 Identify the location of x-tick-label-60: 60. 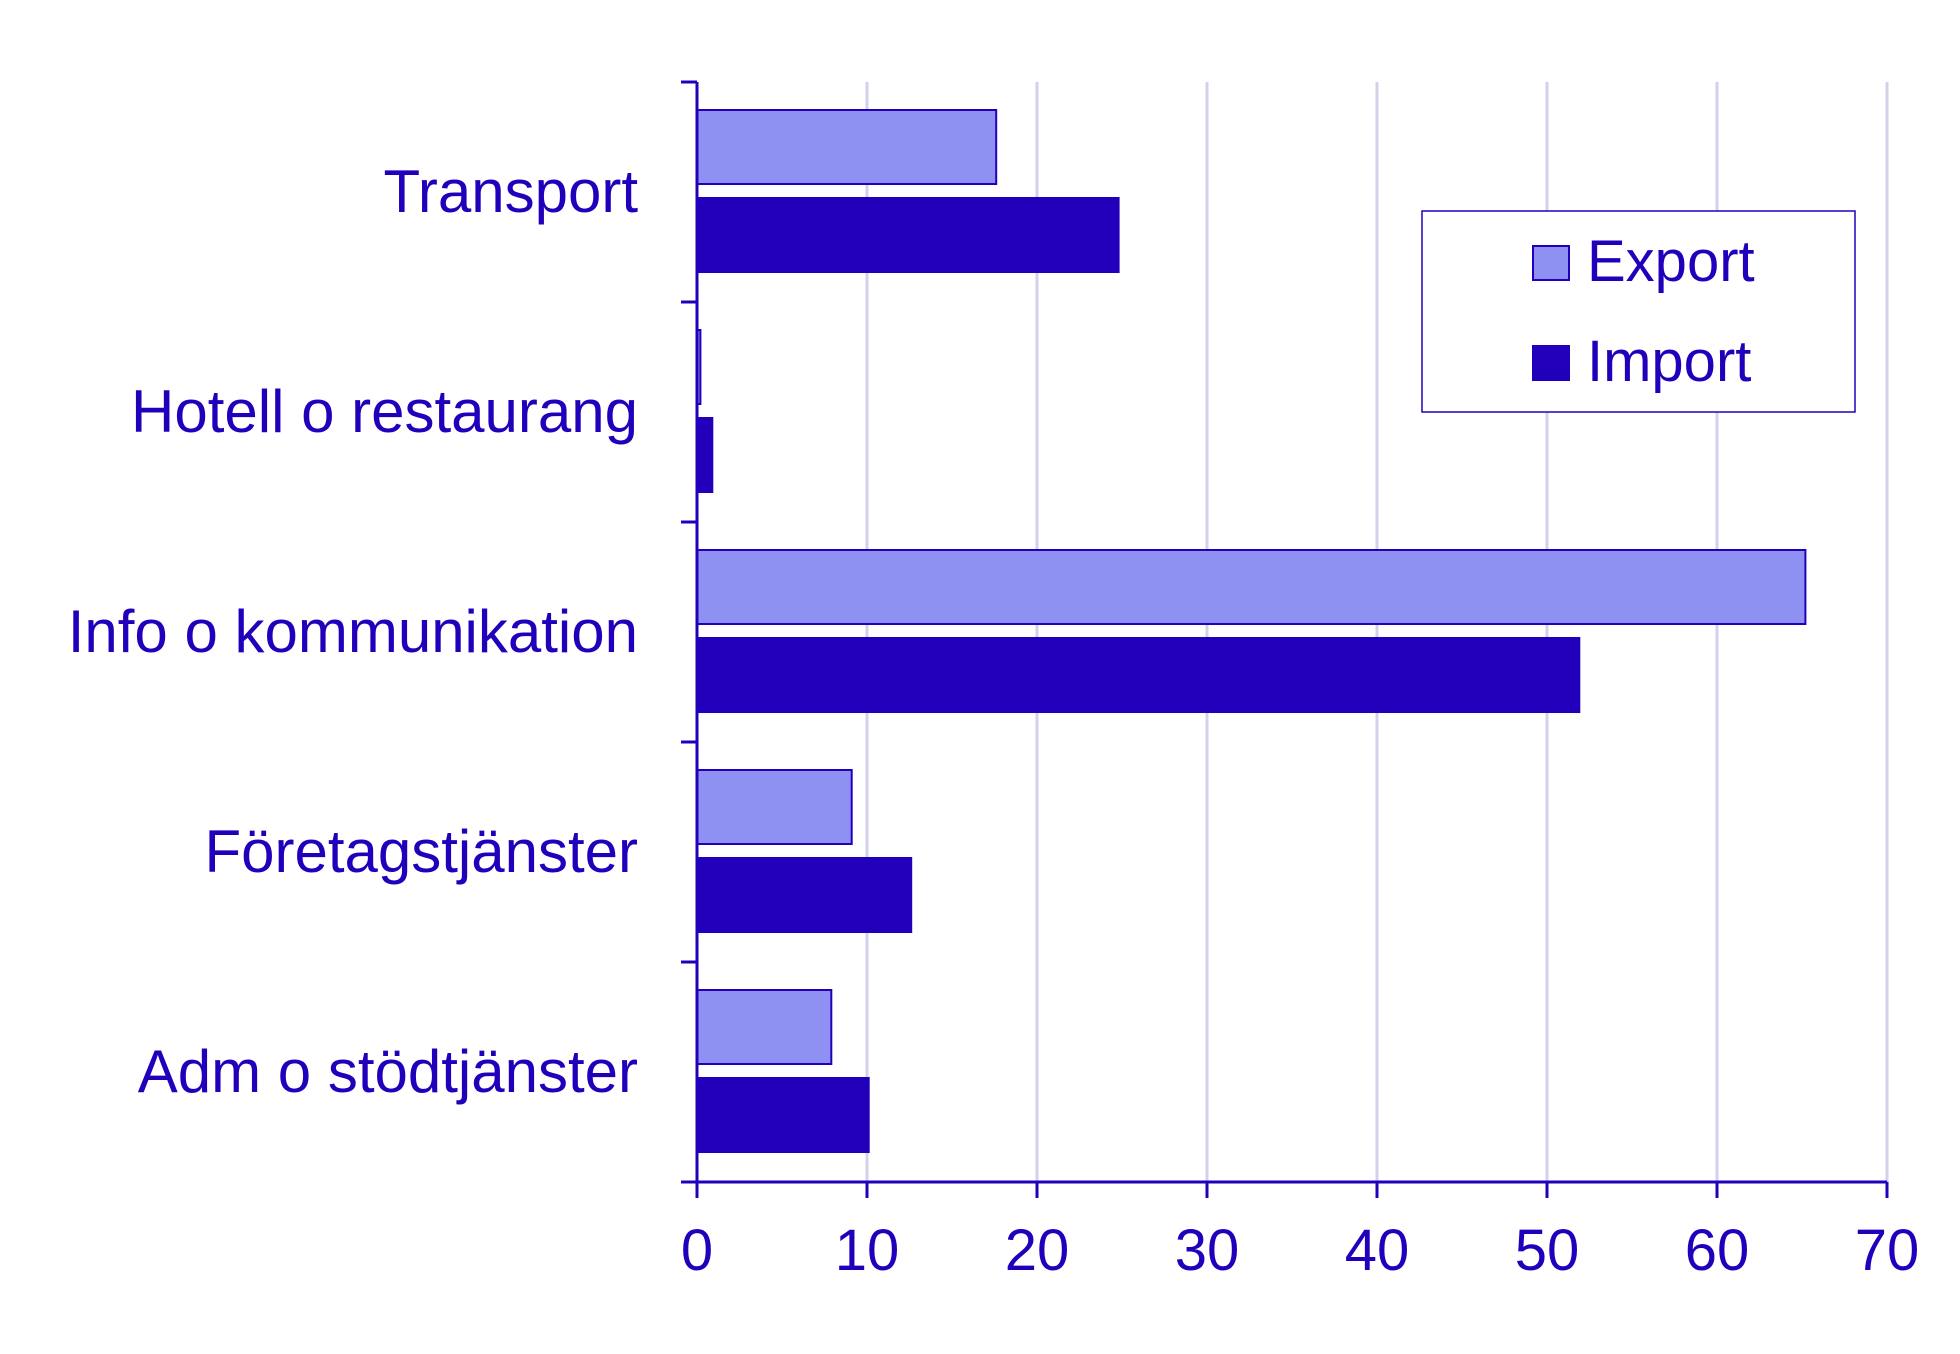
(1717, 1250).